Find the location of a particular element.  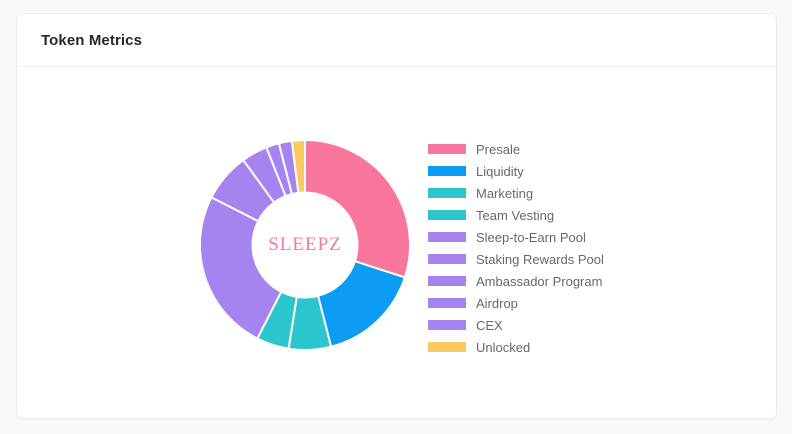

card-header: Token Metrics is located at coordinates (396, 40).